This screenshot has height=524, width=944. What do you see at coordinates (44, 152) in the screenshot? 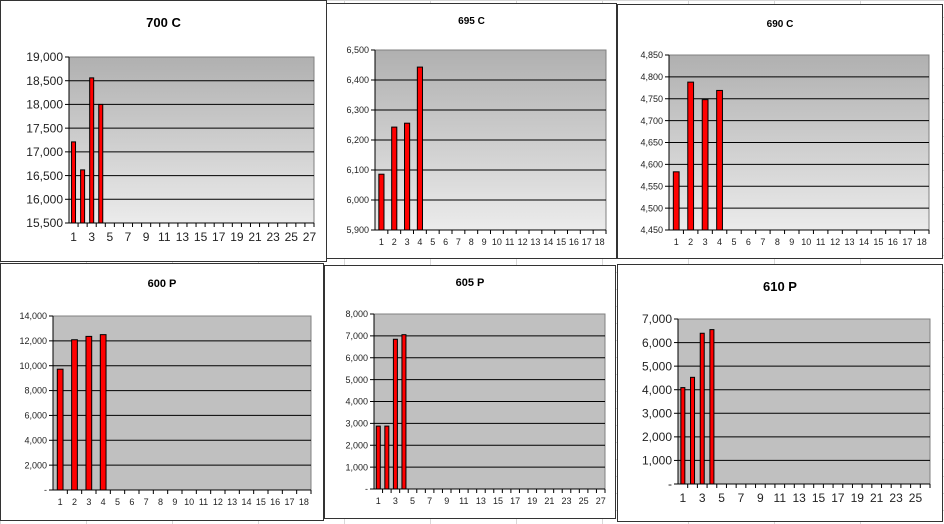
I see `y-tick-label: 17,000` at bounding box center [44, 152].